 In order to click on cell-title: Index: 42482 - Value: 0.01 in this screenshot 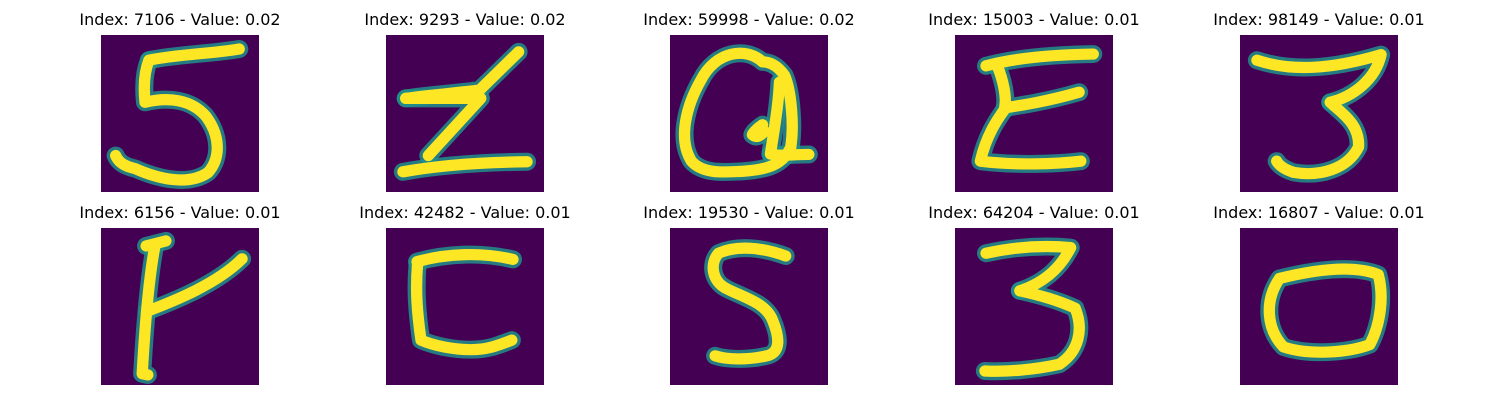, I will do `click(465, 212)`.